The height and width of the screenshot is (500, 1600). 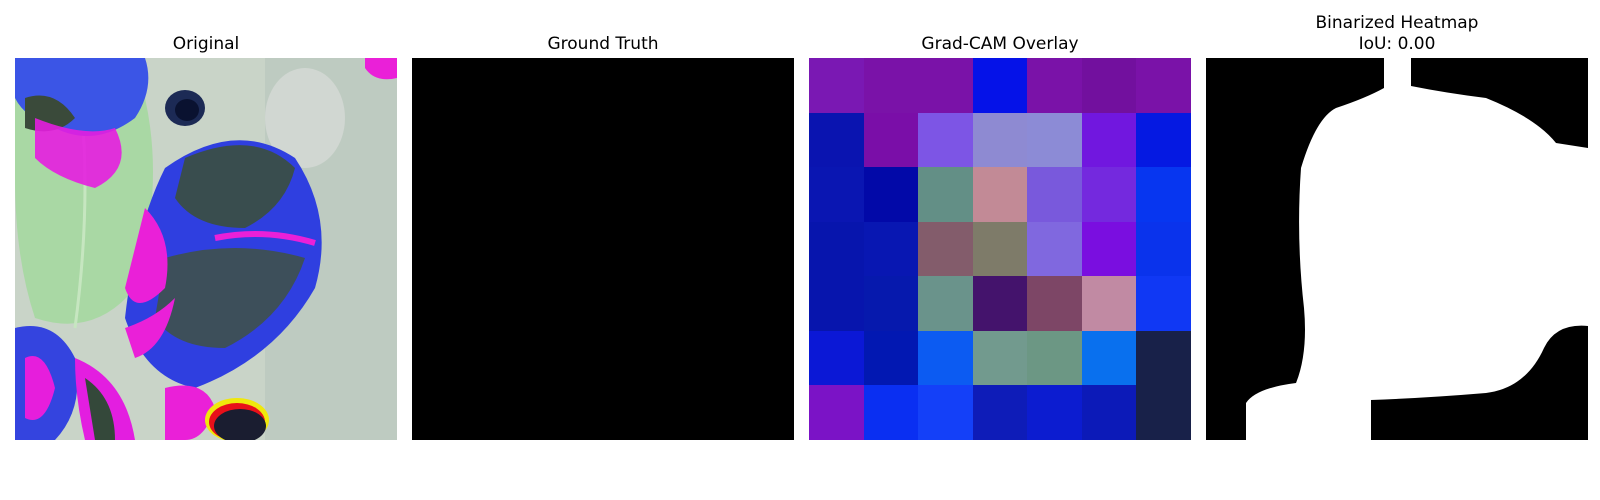 I want to click on ground-truth-title: Ground Truth, so click(x=603, y=44).